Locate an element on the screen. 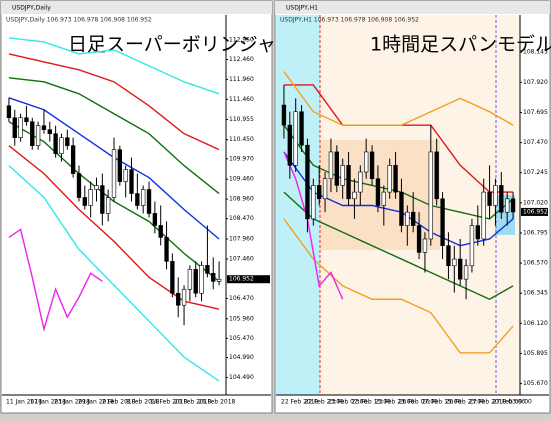 The width and height of the screenshot is (551, 421). y-tick-label: 105.670 is located at coordinates (535, 383).